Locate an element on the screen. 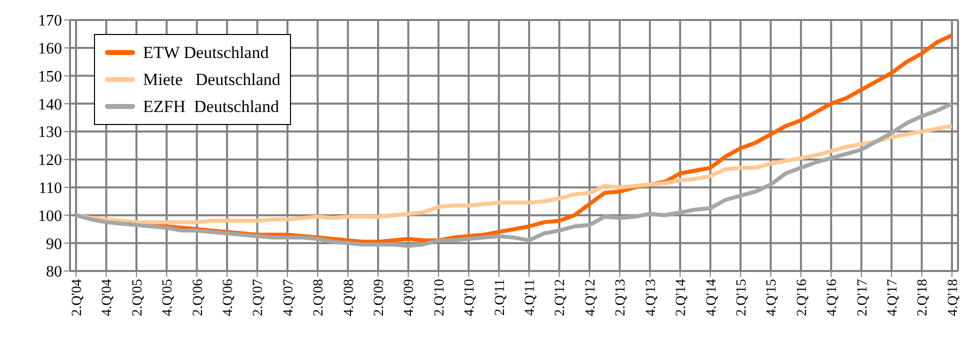  x-tick-label: 4.Q'05 is located at coordinates (168, 297).